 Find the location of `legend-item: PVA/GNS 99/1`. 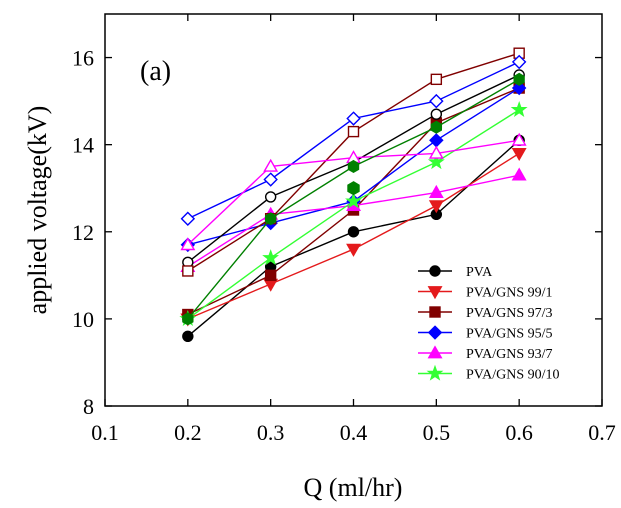

legend-item: PVA/GNS 99/1 is located at coordinates (485, 293).